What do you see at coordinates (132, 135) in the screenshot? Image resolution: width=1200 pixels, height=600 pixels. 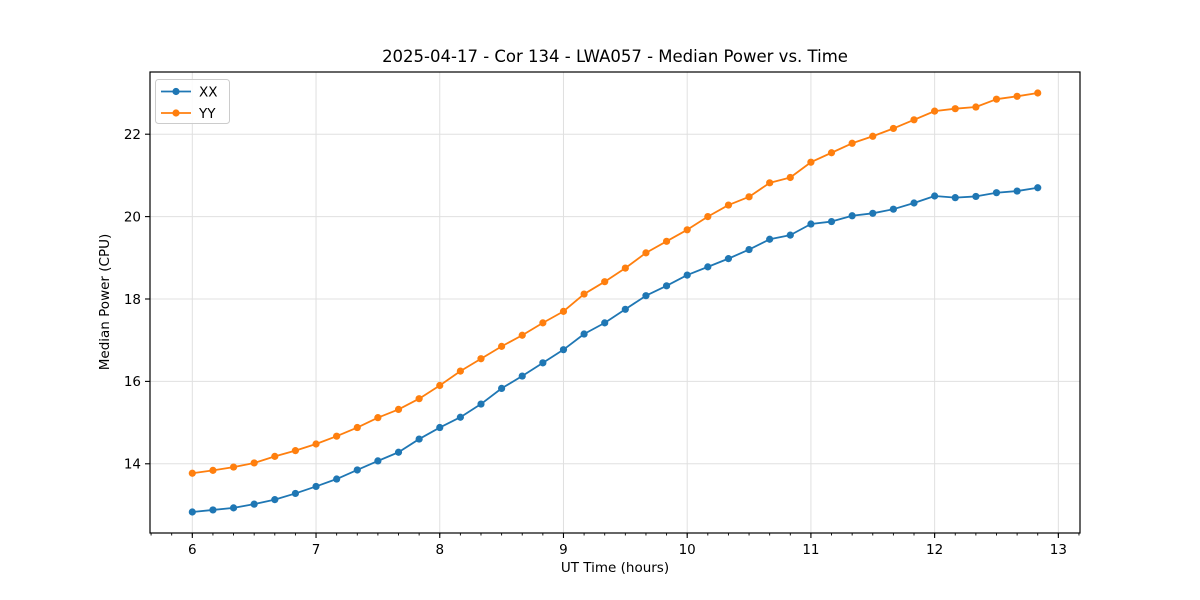 I see `y-tick-label: 22` at bounding box center [132, 135].